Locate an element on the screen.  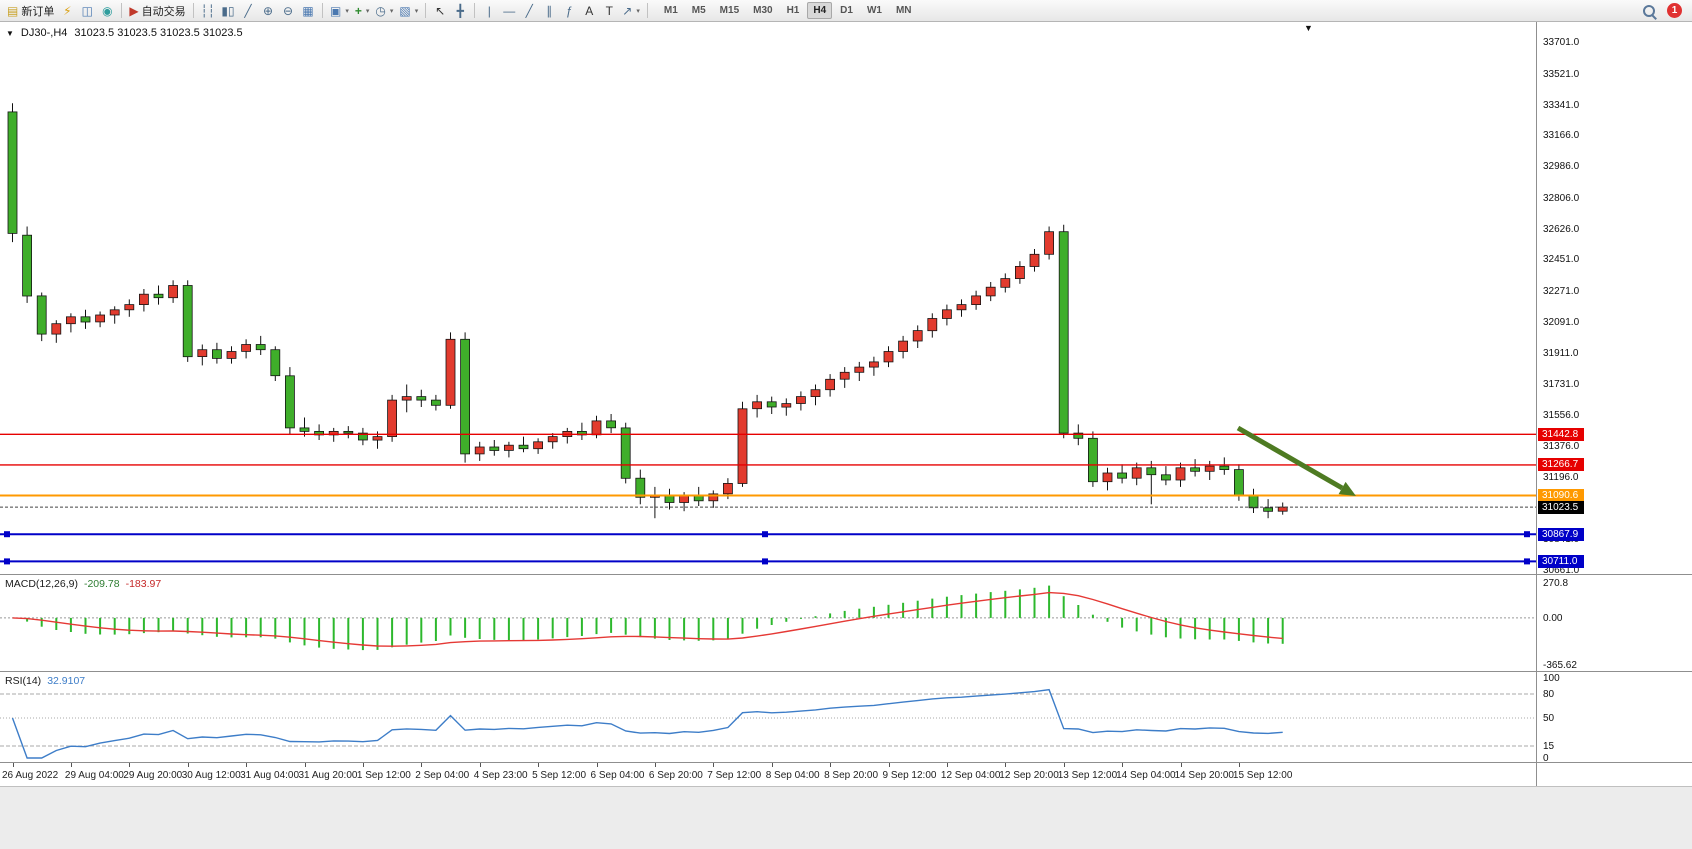
price-axis-label: 31556.0 is located at coordinates (1561, 415).